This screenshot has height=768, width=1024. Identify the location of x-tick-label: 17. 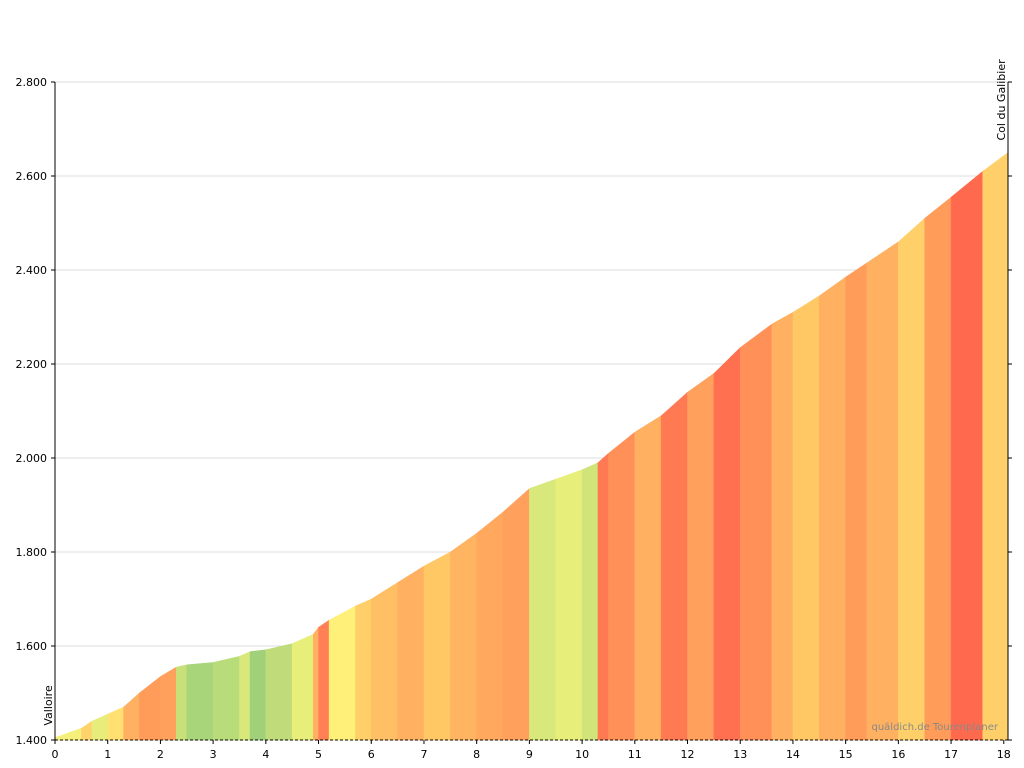
(951, 754).